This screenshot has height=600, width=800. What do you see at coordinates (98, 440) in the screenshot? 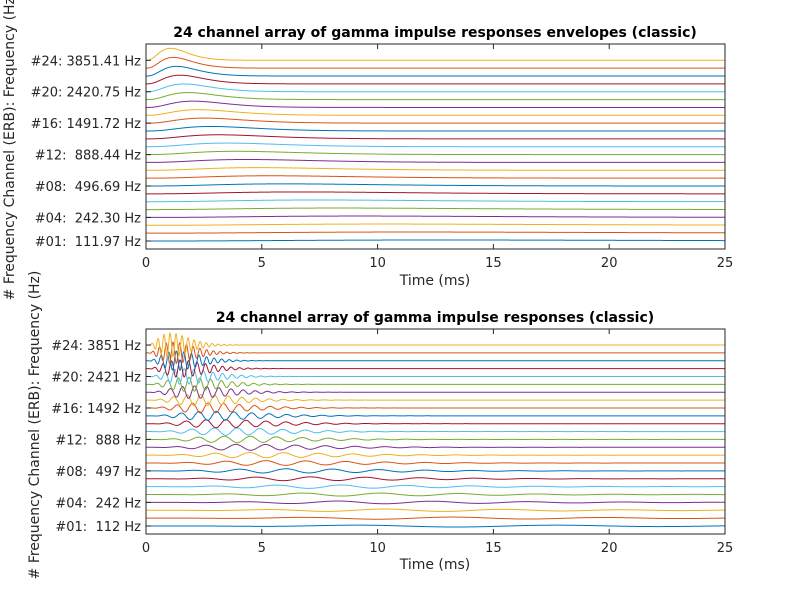
I see `y-tick-label: #12: 888 Hz` at bounding box center [98, 440].